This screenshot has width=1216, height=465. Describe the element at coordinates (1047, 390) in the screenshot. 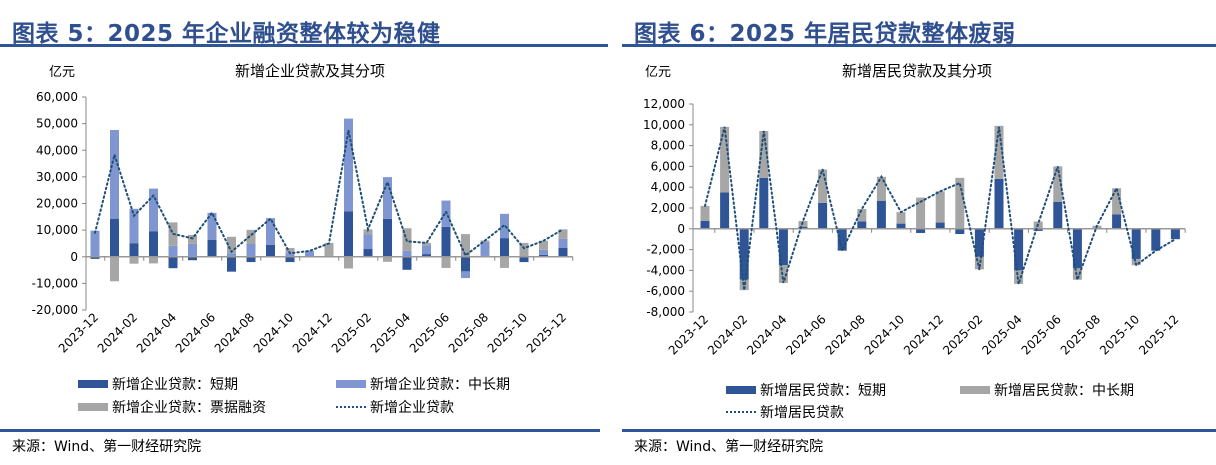

I see `legend-item-mid: 新增居民贷款：中长期` at that location.